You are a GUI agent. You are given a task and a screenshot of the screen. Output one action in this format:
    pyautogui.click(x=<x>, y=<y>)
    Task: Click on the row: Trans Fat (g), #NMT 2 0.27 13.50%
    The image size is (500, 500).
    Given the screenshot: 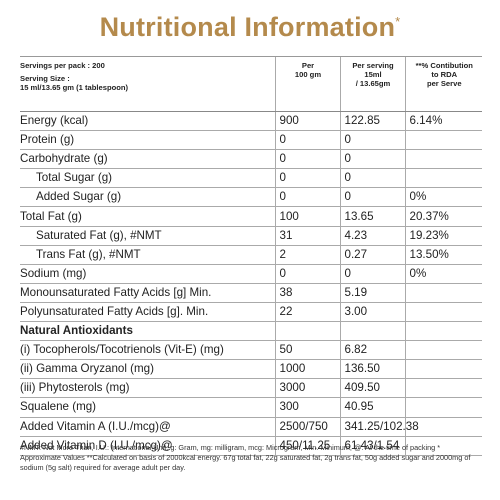 What is the action you would take?
    pyautogui.click(x=251, y=255)
    